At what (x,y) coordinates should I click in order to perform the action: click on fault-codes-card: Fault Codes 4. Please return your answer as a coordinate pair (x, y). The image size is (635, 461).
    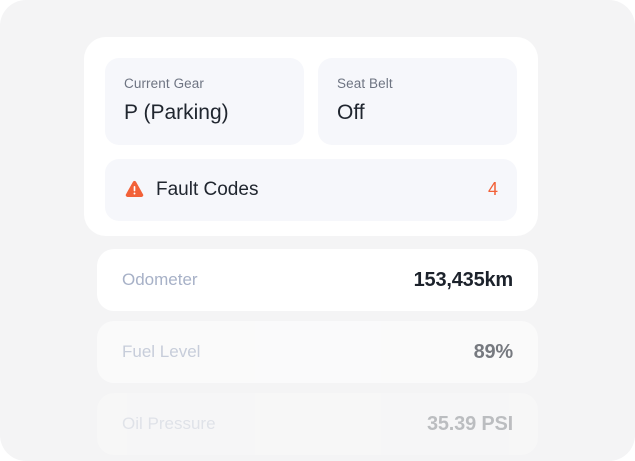
    Looking at the image, I should click on (311, 189).